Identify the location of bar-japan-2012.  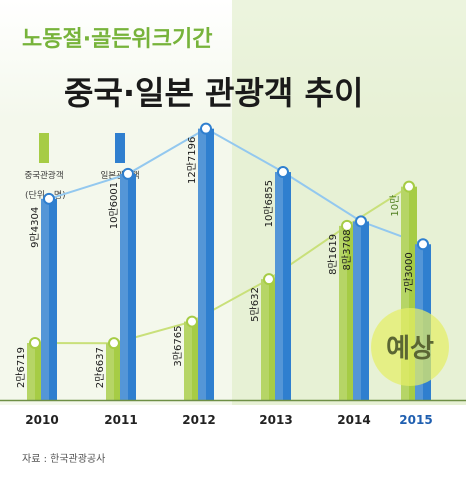
(206, 264).